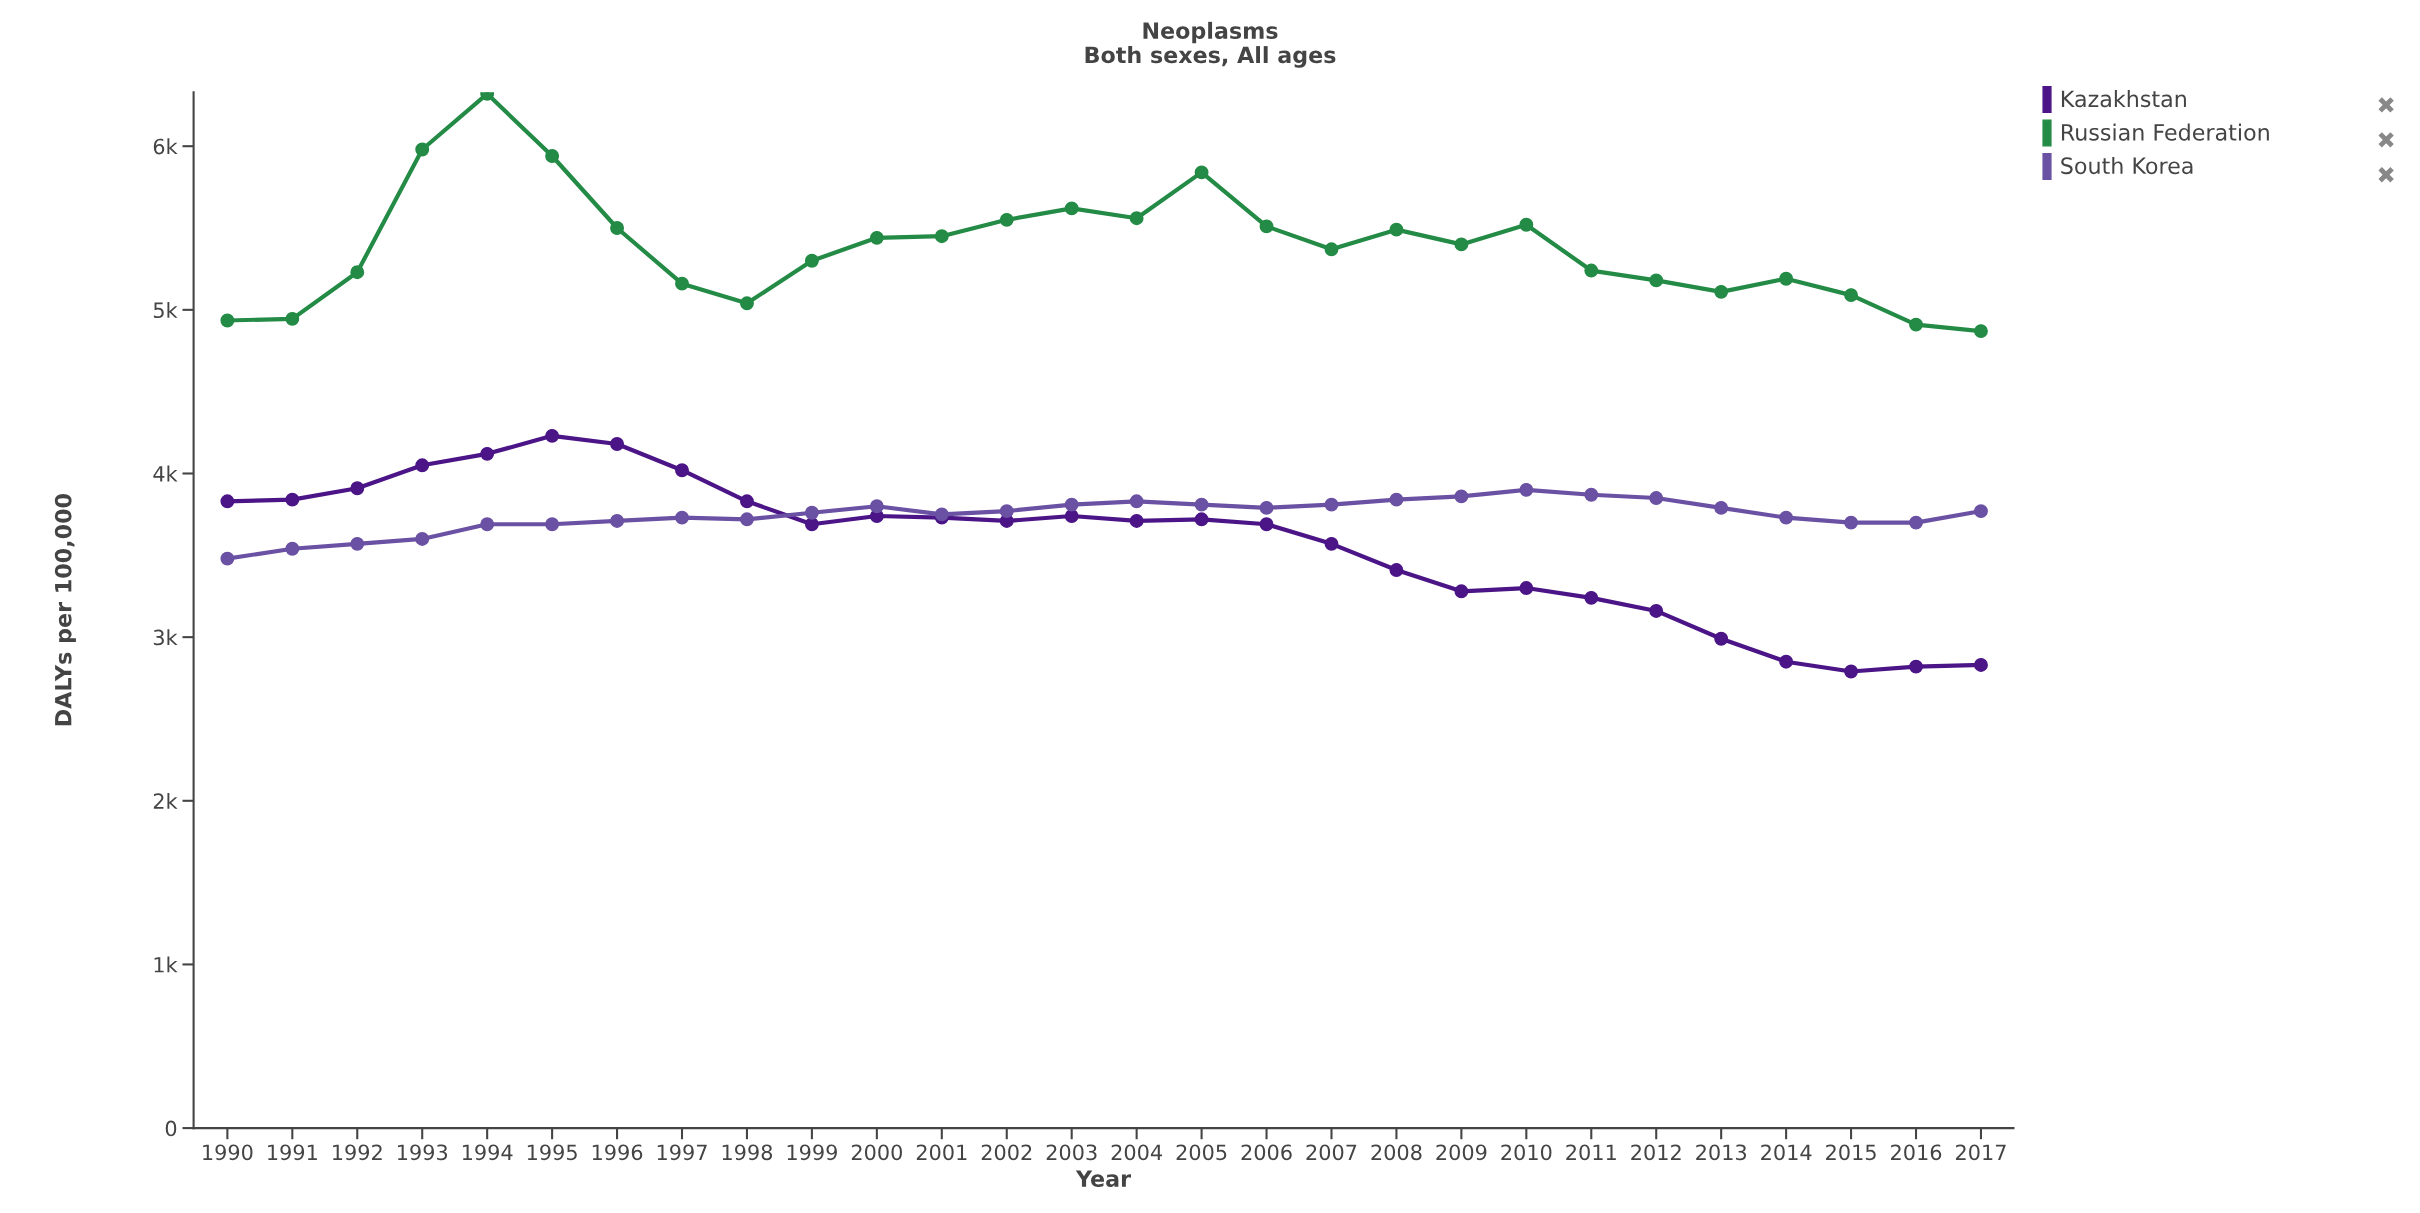 This screenshot has height=1213, width=2420. What do you see at coordinates (1136, 1152) in the screenshot?
I see `x-tick-label: 2004` at bounding box center [1136, 1152].